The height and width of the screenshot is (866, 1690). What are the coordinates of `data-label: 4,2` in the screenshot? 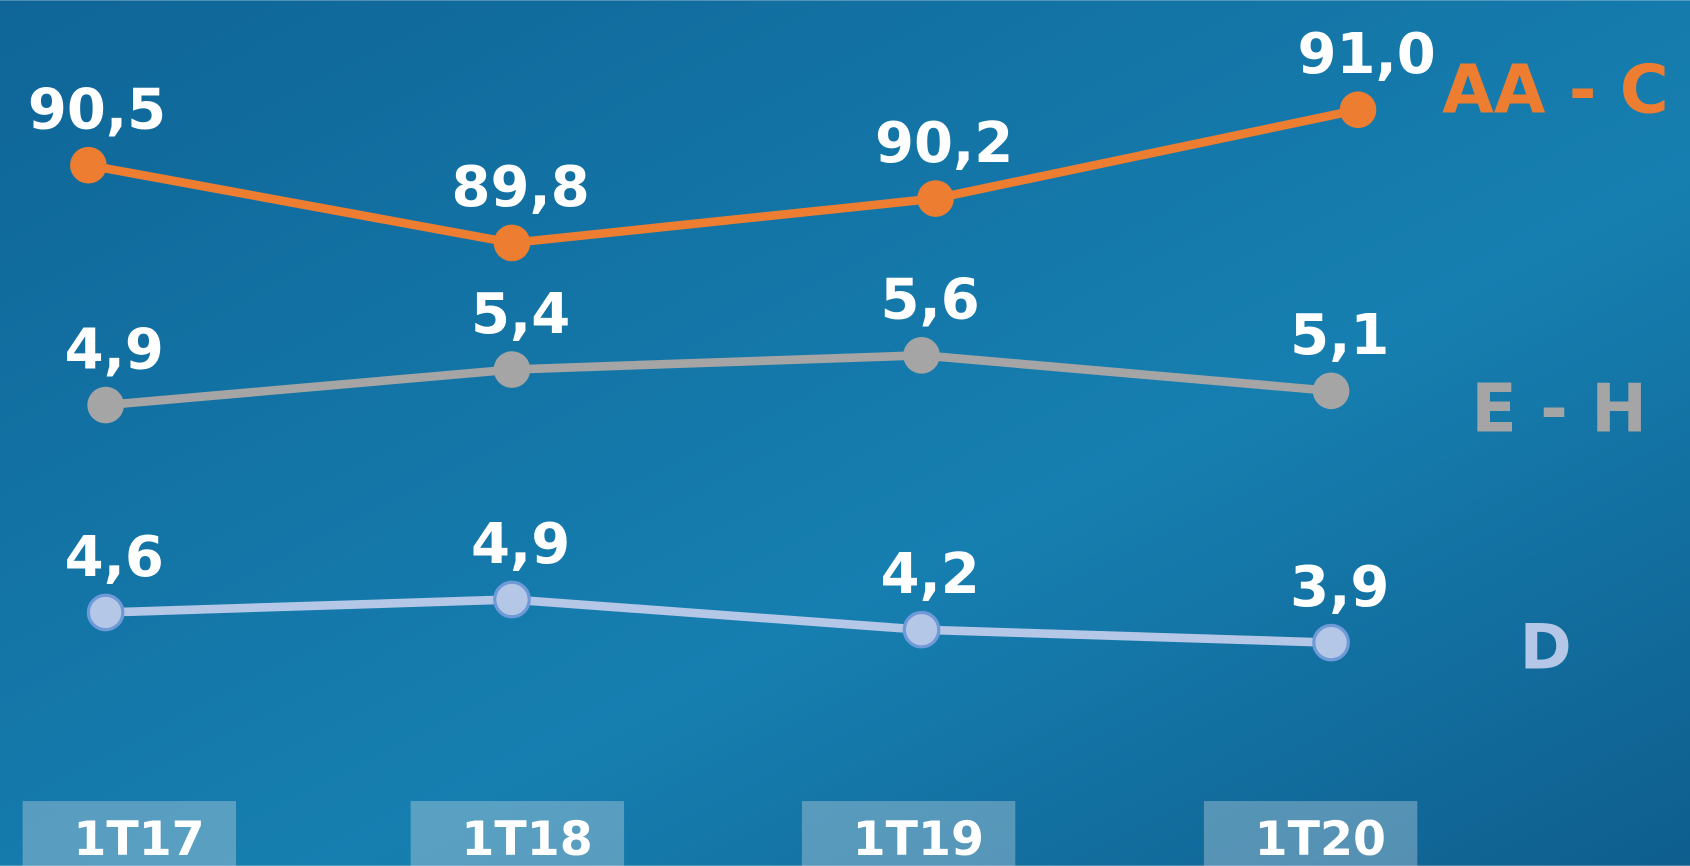 It's located at (930, 574).